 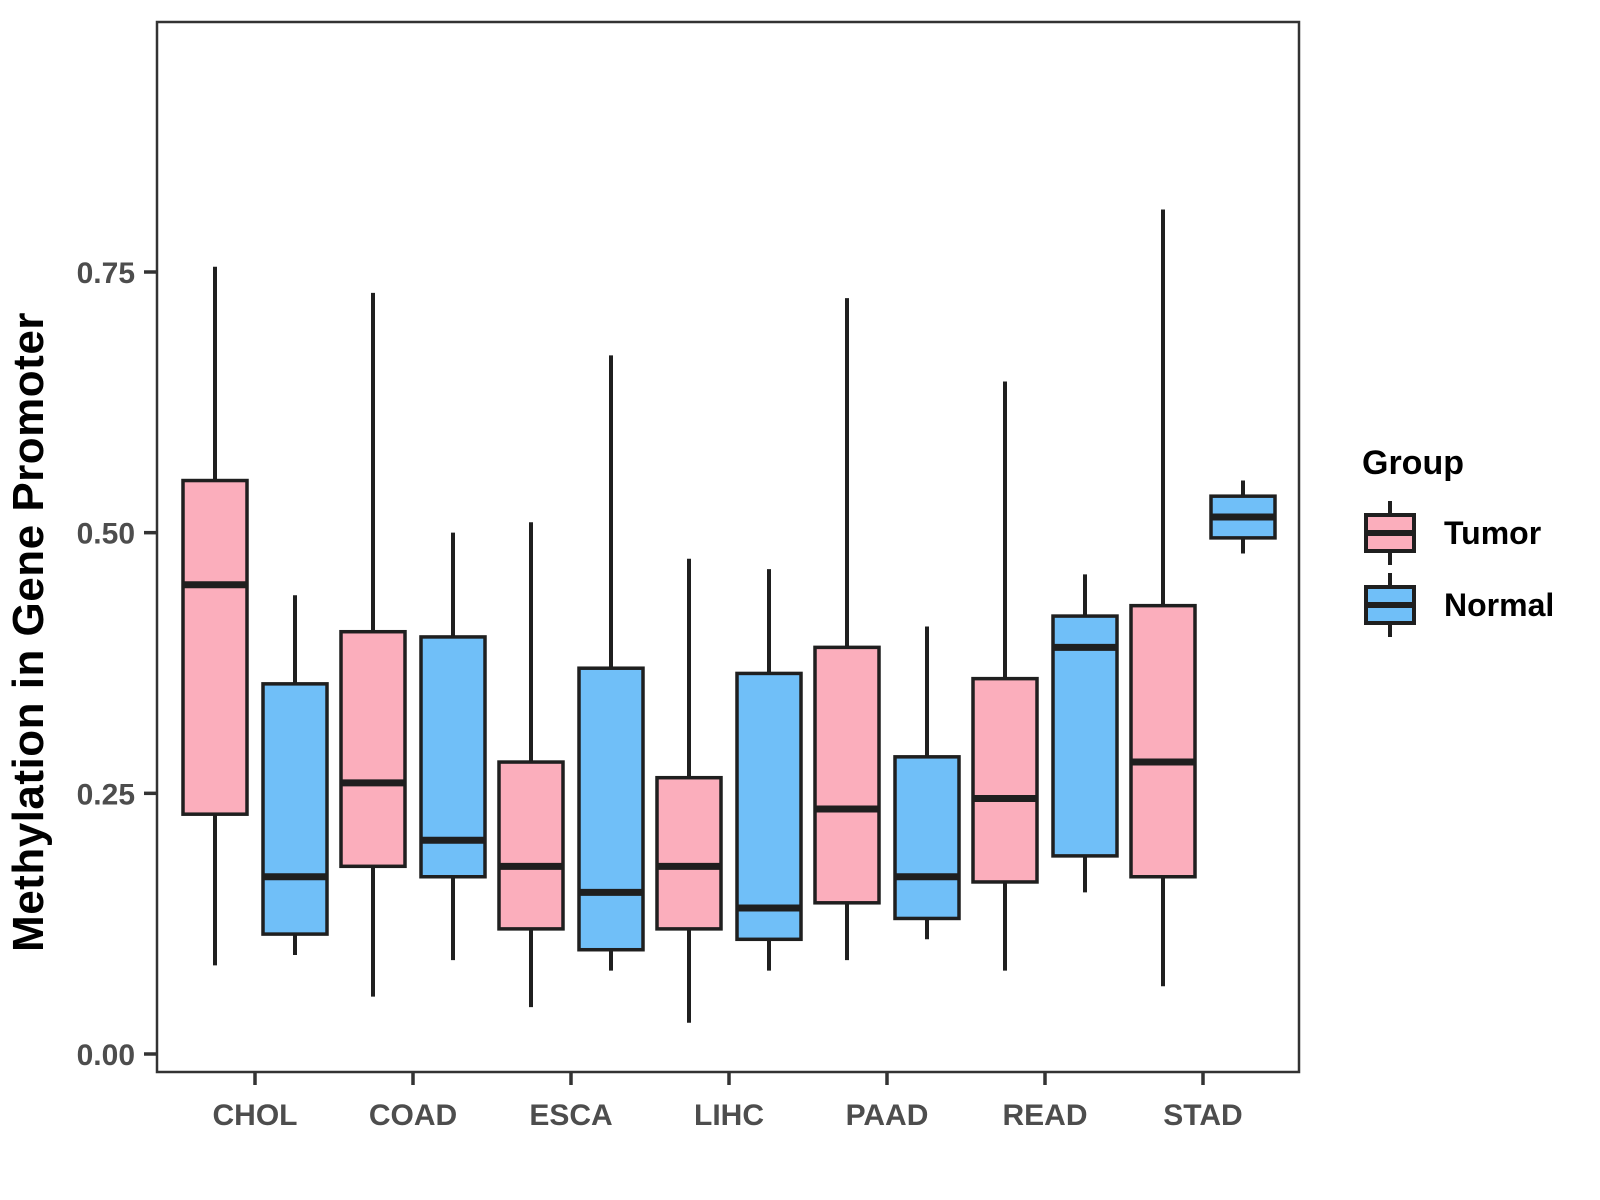 What do you see at coordinates (887, 1115) in the screenshot?
I see `x-tick-label-paad: PAAD` at bounding box center [887, 1115].